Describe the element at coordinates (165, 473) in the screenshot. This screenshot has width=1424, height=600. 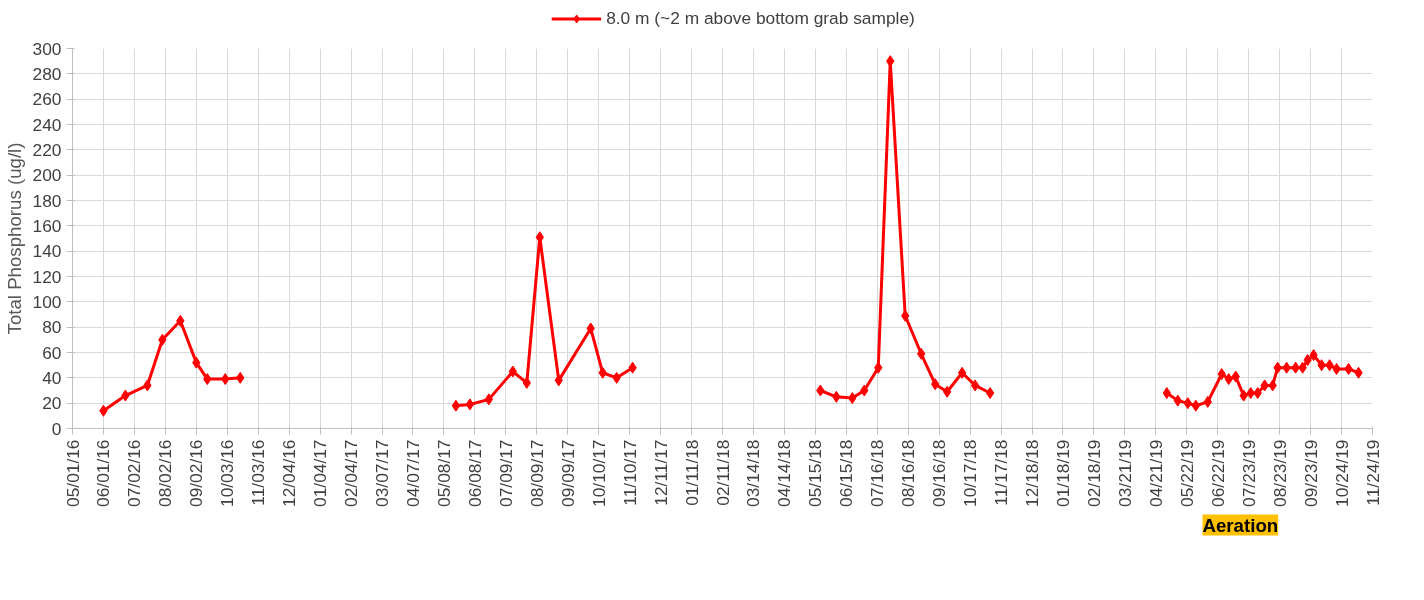
I see `x-tick-label: 08/02/16` at that location.